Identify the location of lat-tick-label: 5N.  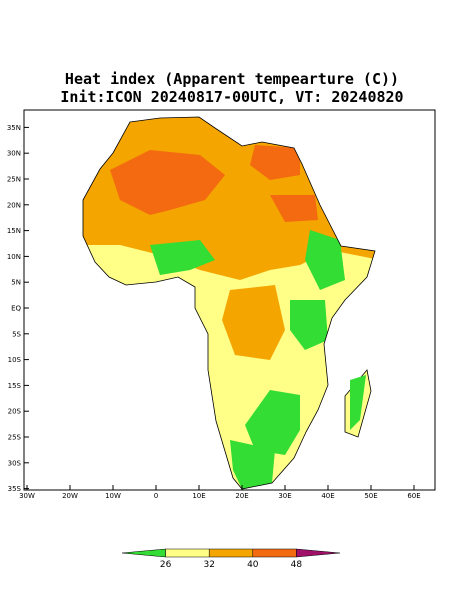
(16, 283).